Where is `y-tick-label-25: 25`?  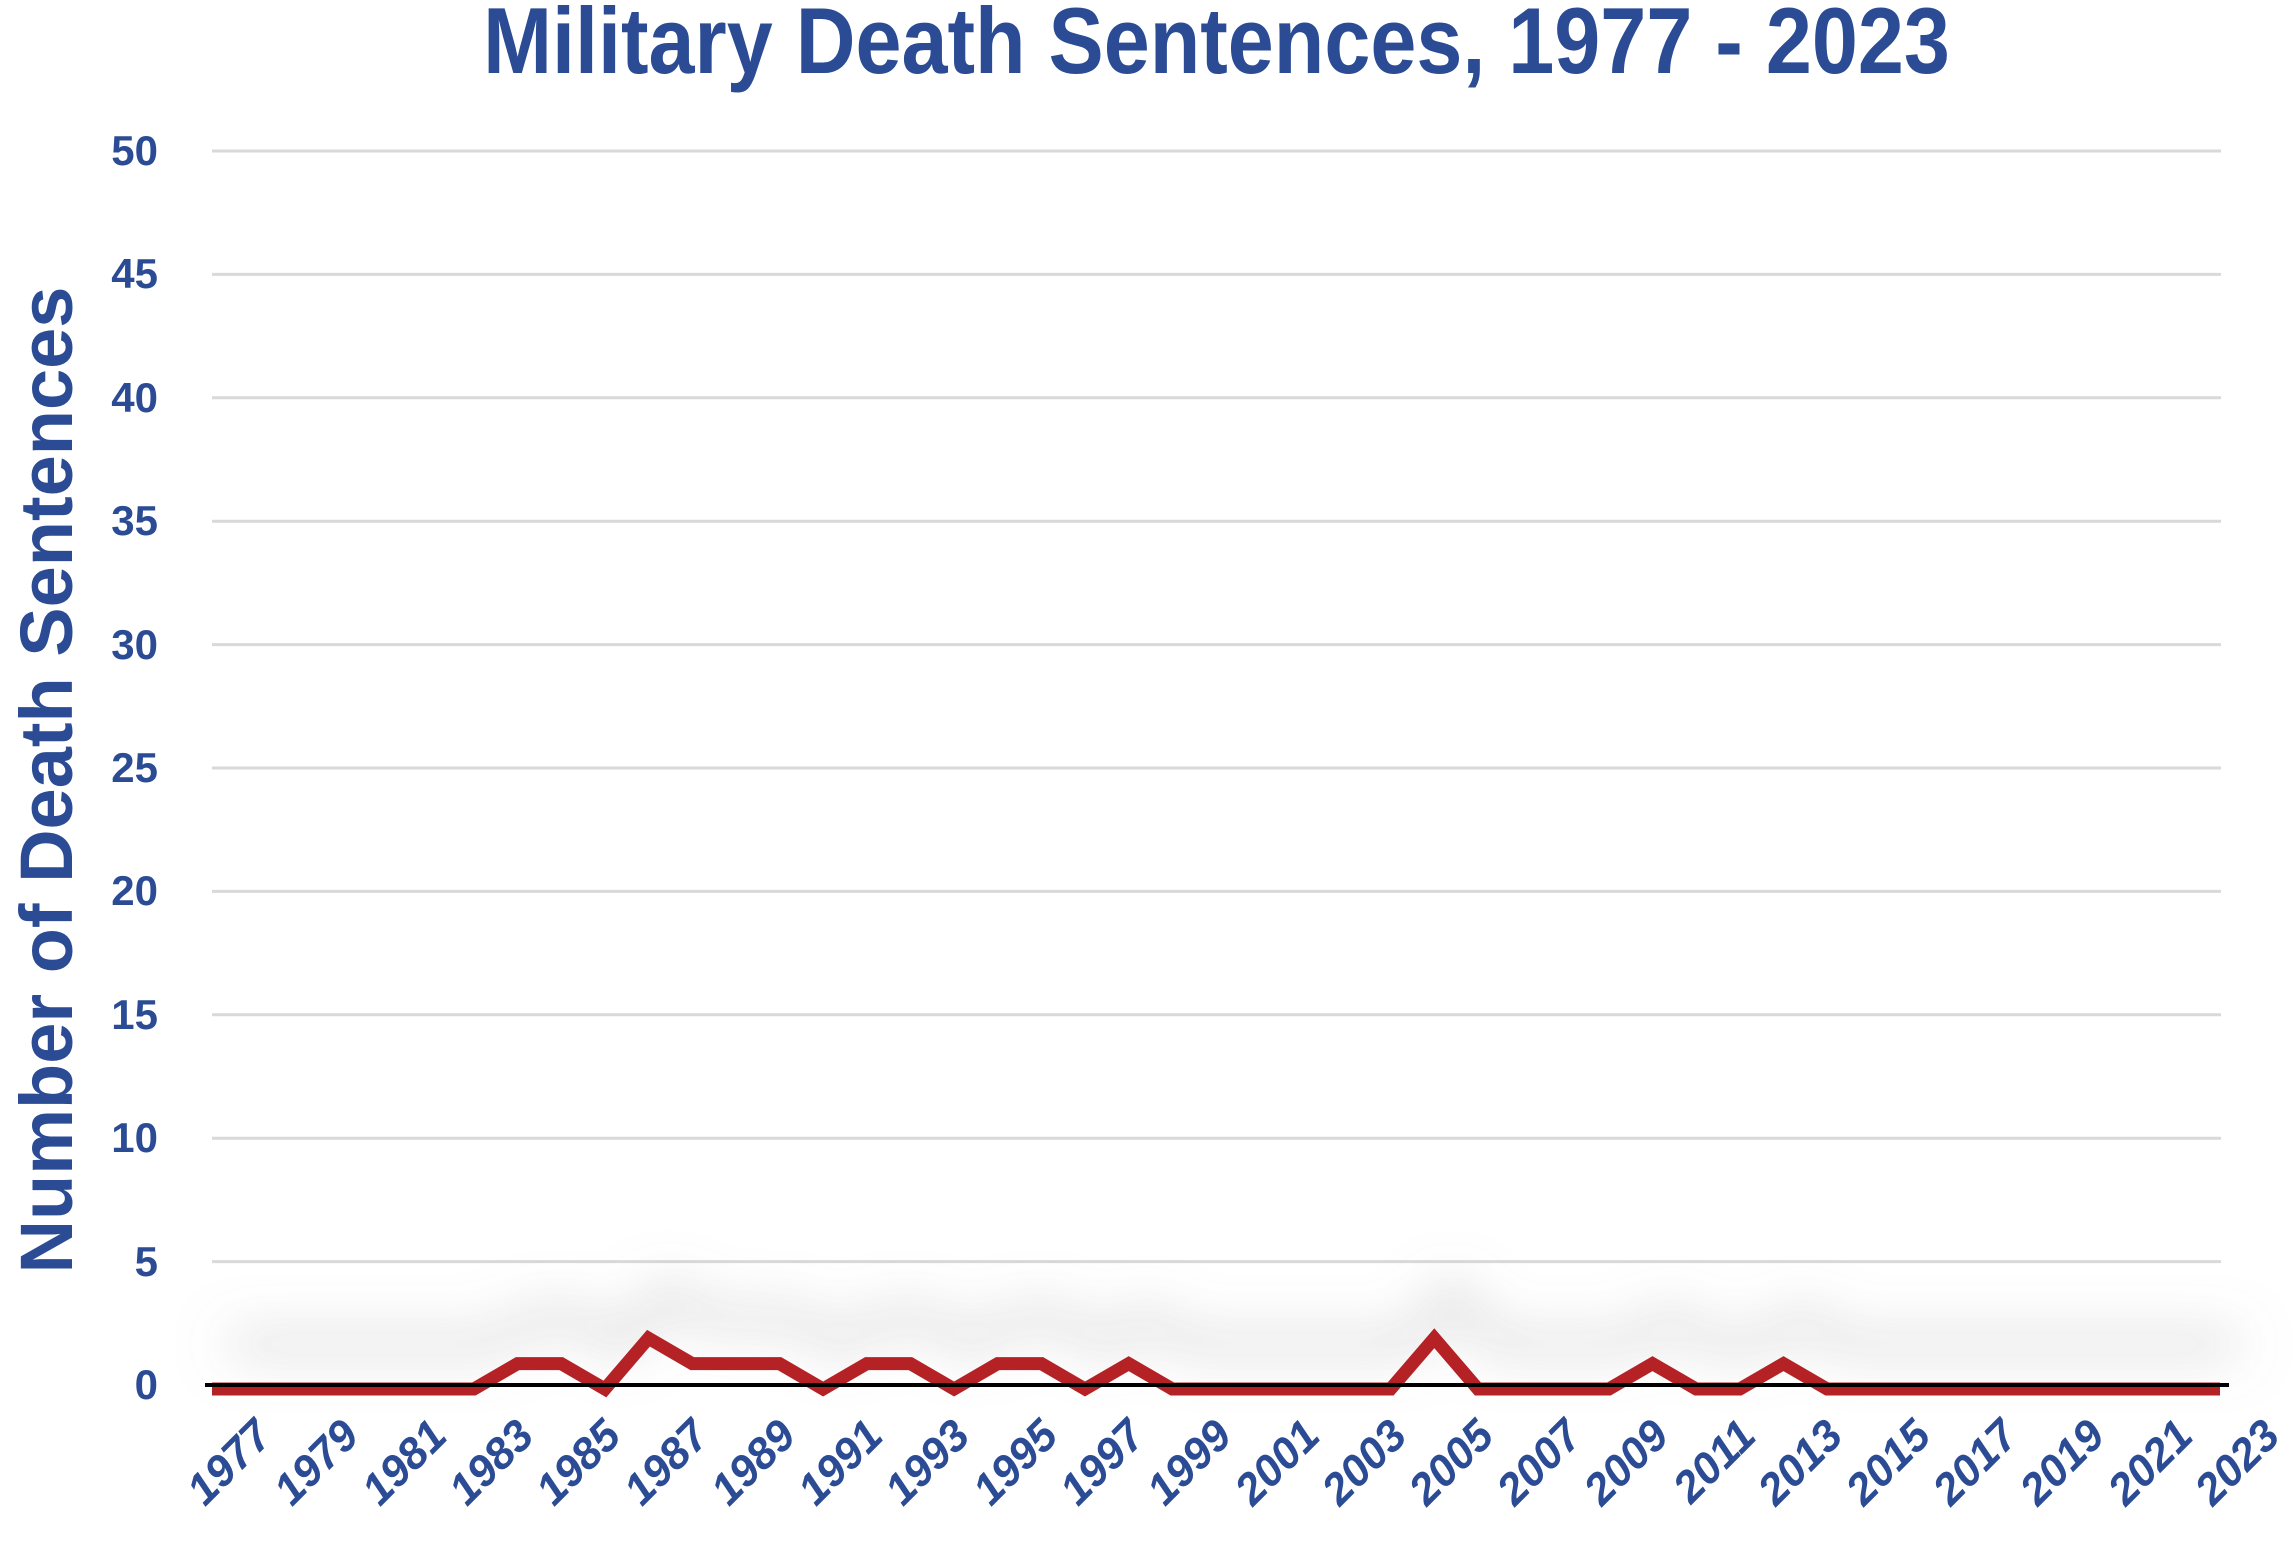 y-tick-label-25: 25 is located at coordinates (134, 767).